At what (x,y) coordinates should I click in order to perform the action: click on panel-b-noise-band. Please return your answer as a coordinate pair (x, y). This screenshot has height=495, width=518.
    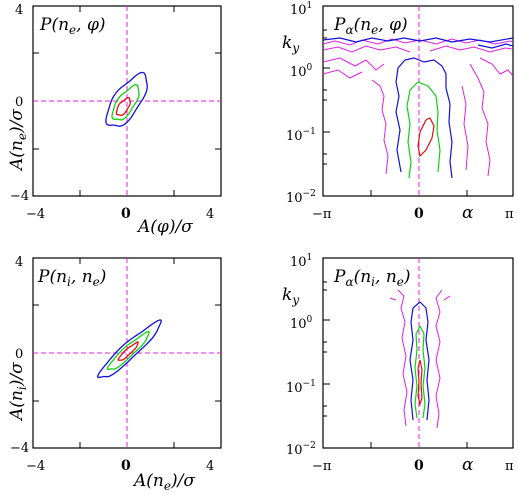
    Looking at the image, I should click on (418, 45).